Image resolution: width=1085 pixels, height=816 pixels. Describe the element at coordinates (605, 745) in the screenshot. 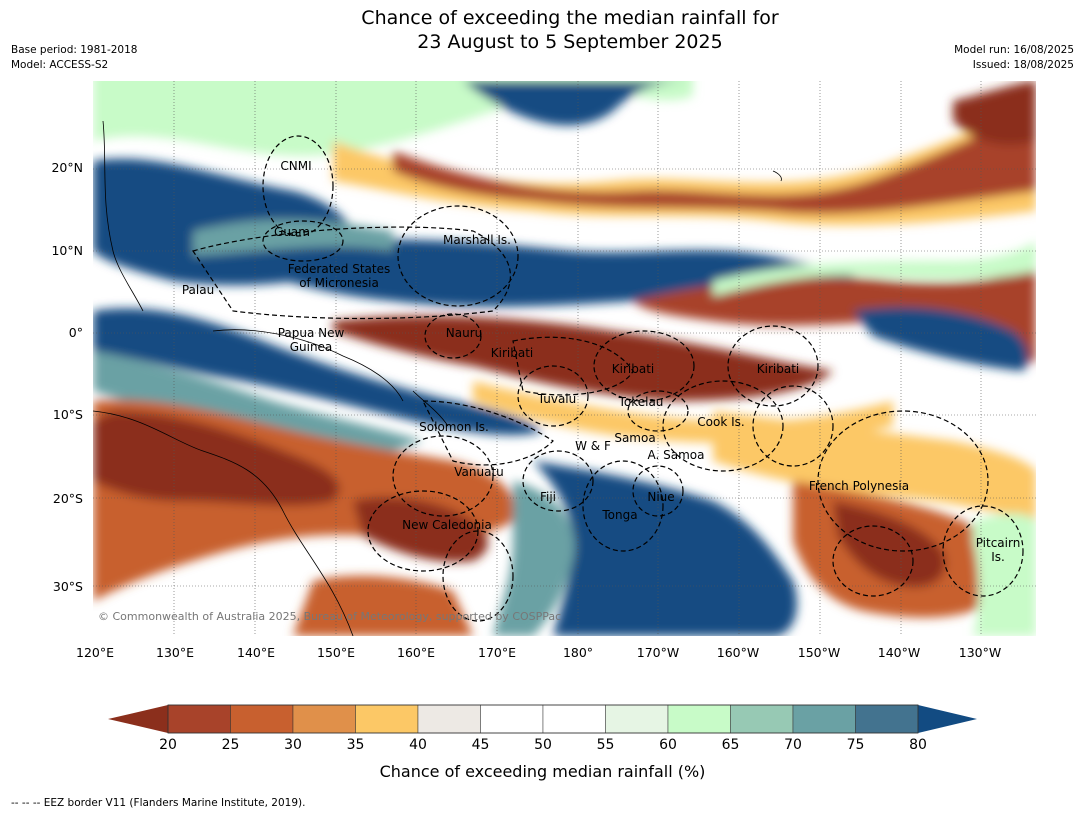

I see `colorbar-tick-label: 55` at that location.